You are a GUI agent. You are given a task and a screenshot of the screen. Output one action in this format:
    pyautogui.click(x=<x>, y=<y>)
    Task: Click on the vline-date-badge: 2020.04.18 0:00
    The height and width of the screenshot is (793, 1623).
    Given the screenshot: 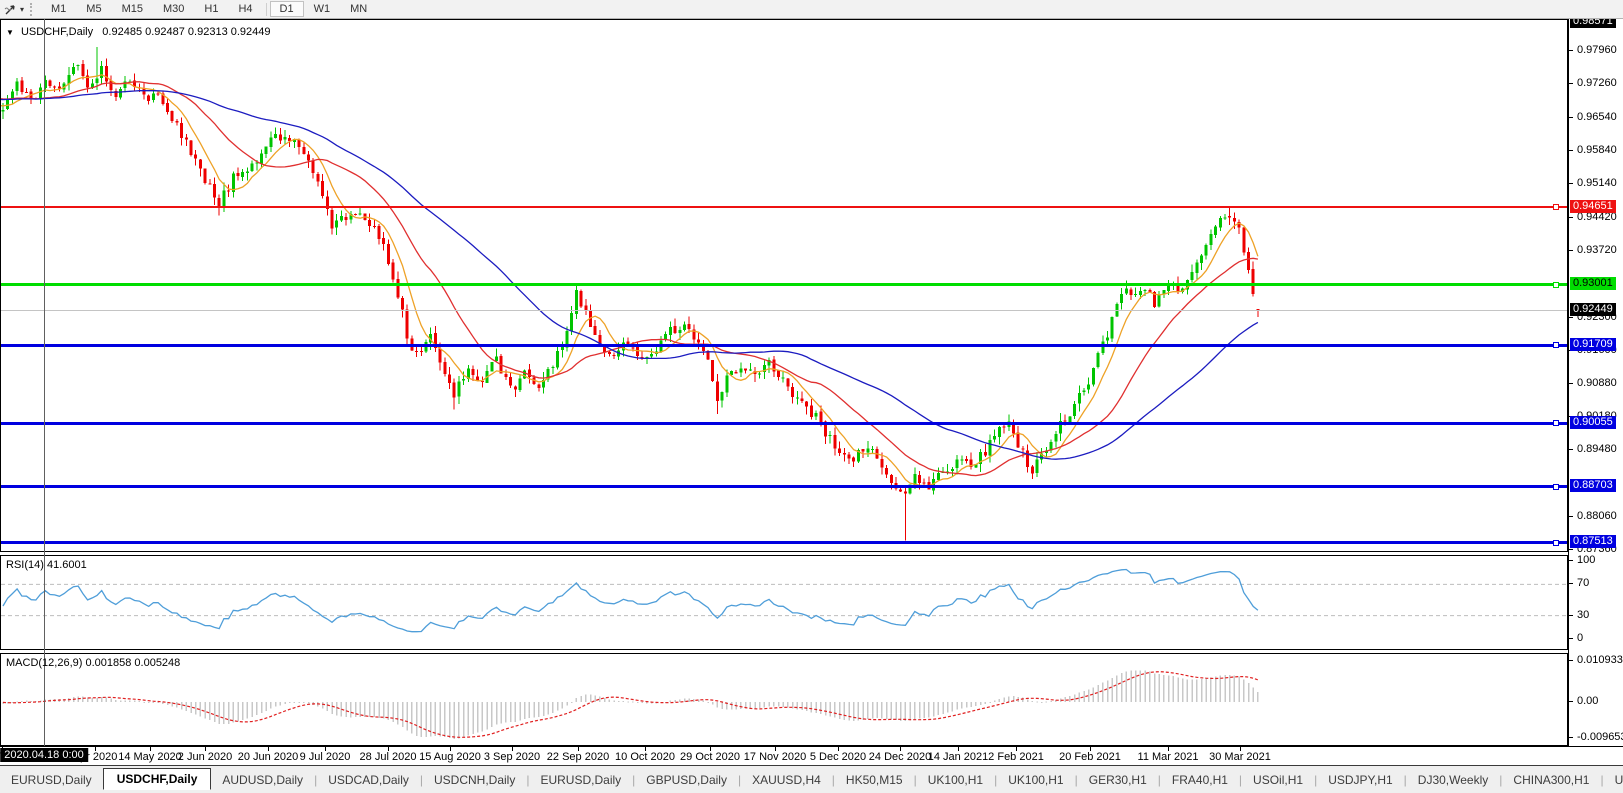 What is the action you would take?
    pyautogui.click(x=44, y=755)
    